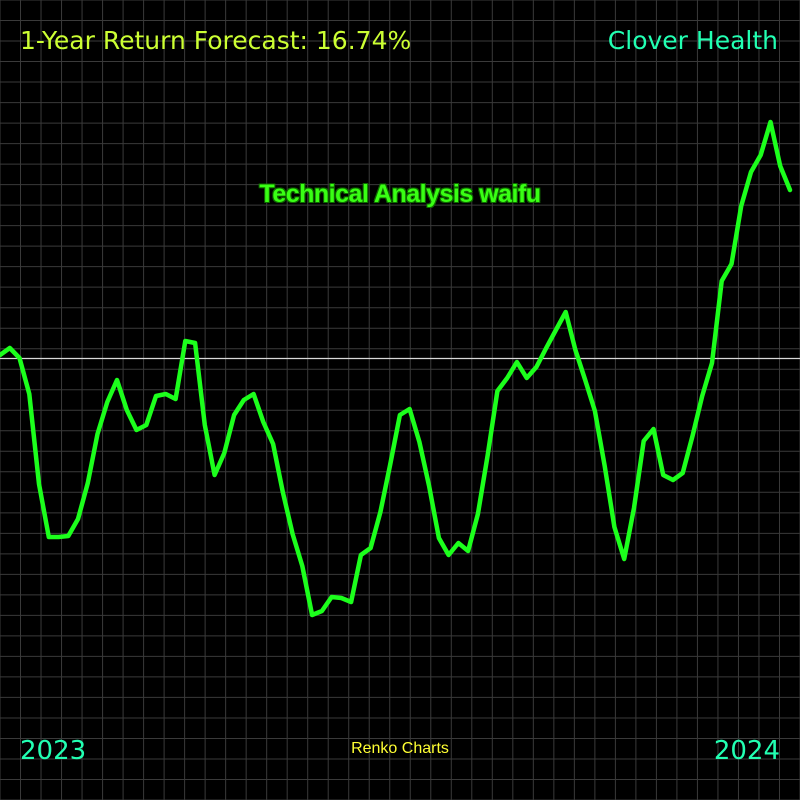 This screenshot has width=800, height=800. What do you see at coordinates (53, 751) in the screenshot?
I see `x-label-start: 2023` at bounding box center [53, 751].